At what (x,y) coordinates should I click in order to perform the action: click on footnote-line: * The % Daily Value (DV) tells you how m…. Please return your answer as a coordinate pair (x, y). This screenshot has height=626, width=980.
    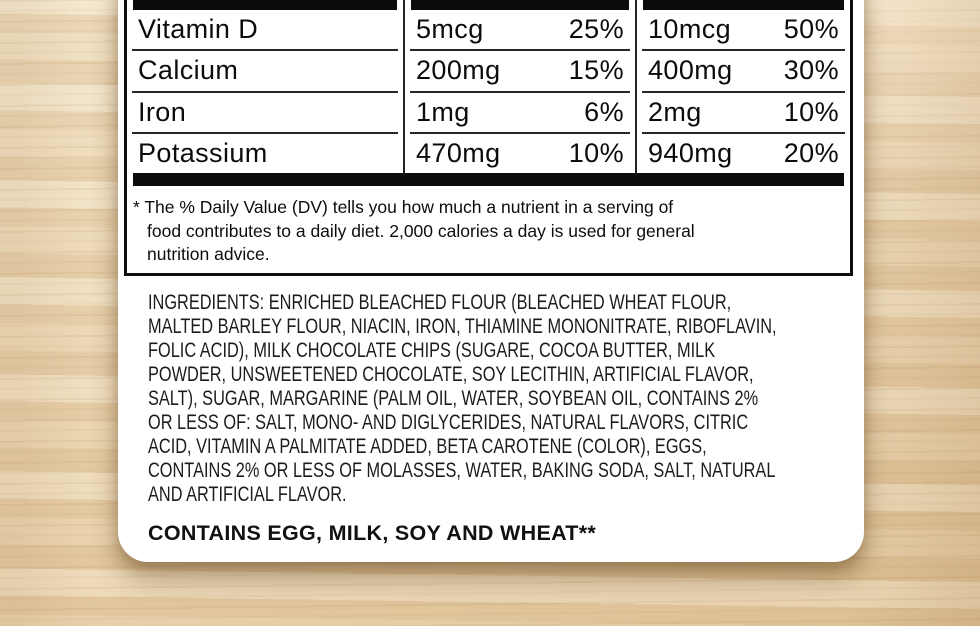
    Looking at the image, I should click on (403, 207).